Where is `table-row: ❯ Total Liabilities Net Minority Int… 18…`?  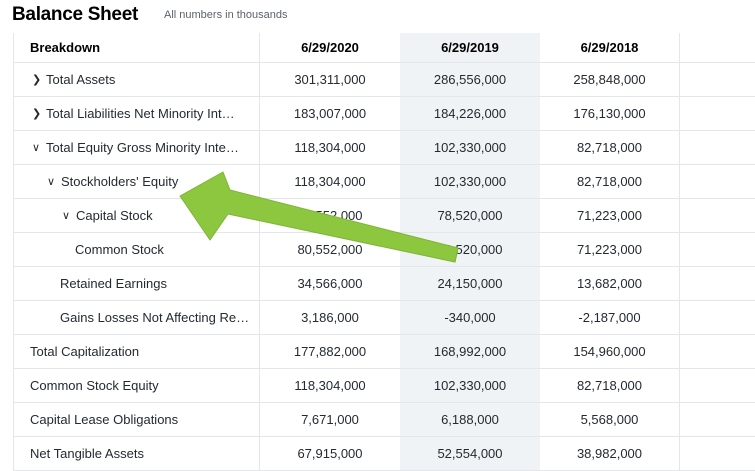 table-row: ❯ Total Liabilities Net Minority Int… 18… is located at coordinates (384, 114).